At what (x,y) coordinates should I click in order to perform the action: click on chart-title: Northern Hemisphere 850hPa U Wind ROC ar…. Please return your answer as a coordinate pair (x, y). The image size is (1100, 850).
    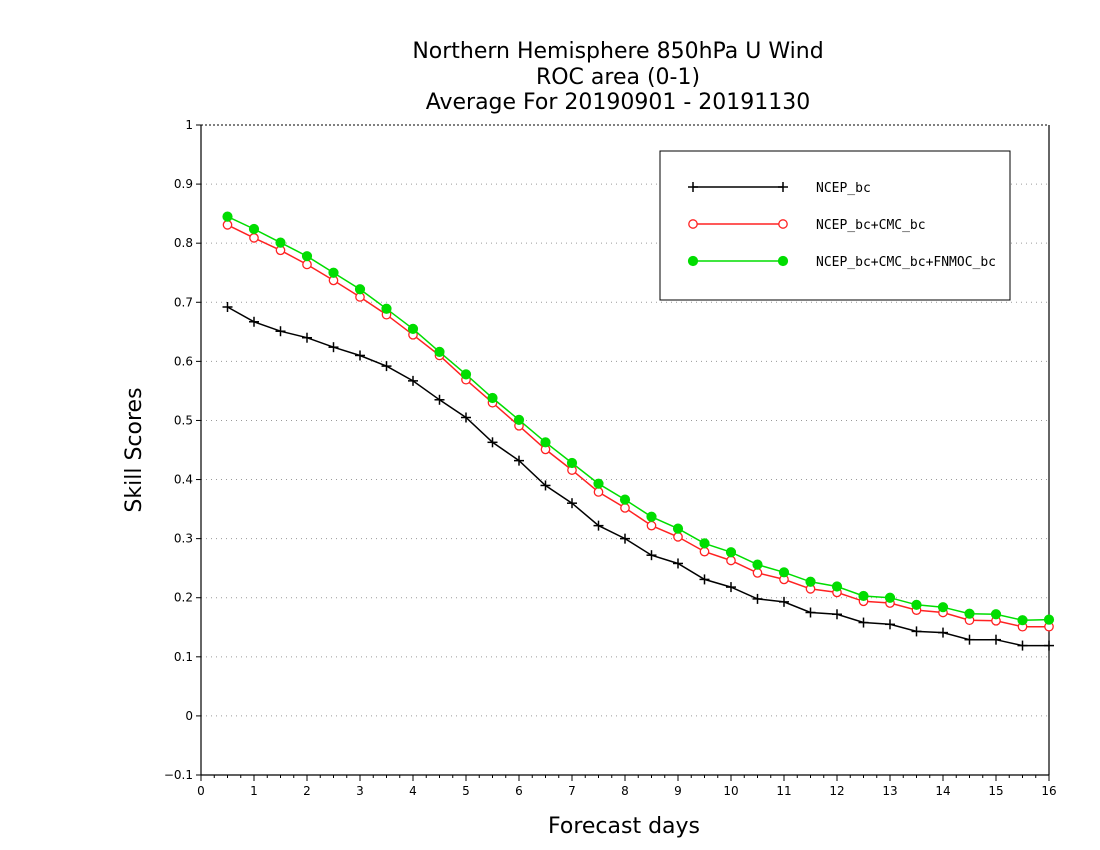
    Looking at the image, I should click on (617, 77).